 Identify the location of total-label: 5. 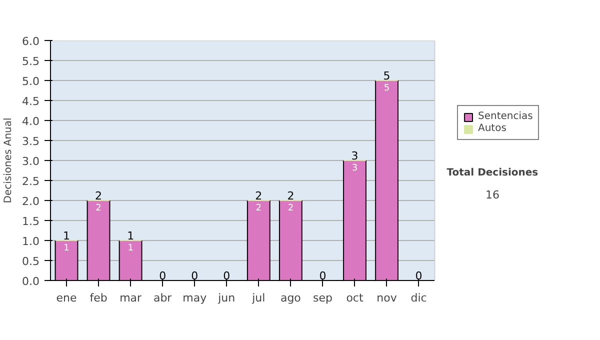
(386, 76).